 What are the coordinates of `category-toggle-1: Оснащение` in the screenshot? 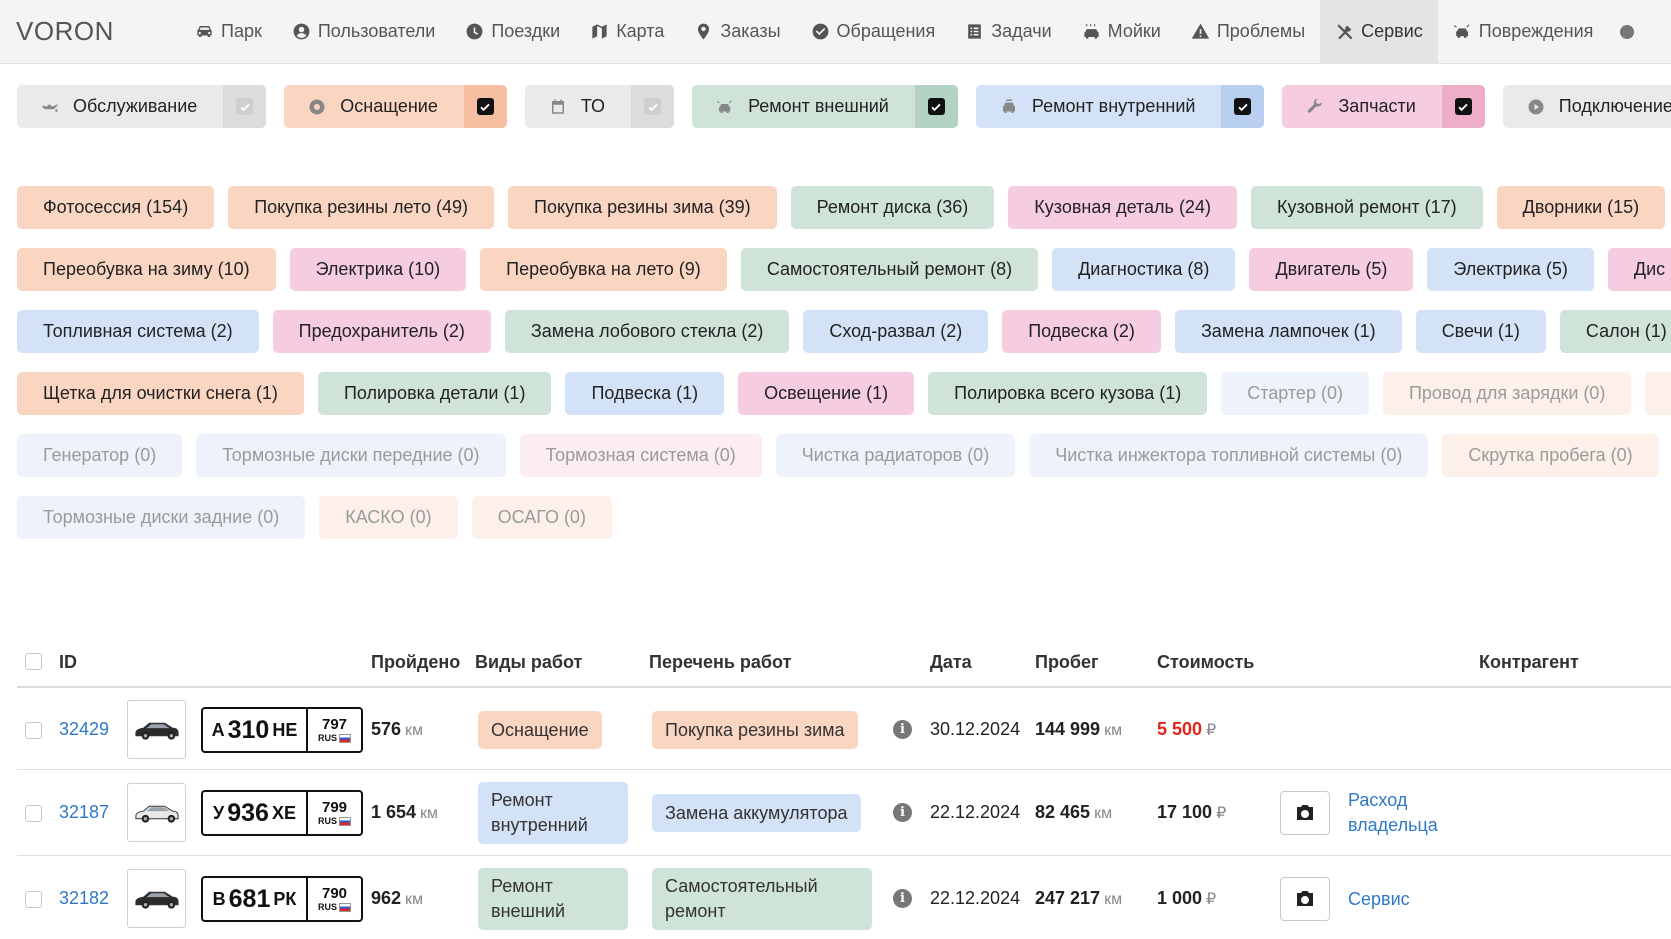 It's located at (395, 106).